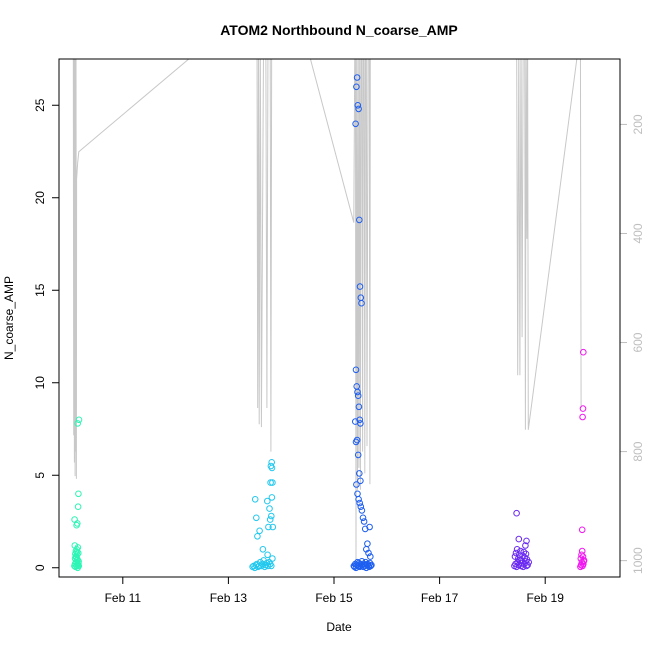 The height and width of the screenshot is (650, 650). Describe the element at coordinates (9, 318) in the screenshot. I see `y-axis-label: N_coarse_AMP` at that location.